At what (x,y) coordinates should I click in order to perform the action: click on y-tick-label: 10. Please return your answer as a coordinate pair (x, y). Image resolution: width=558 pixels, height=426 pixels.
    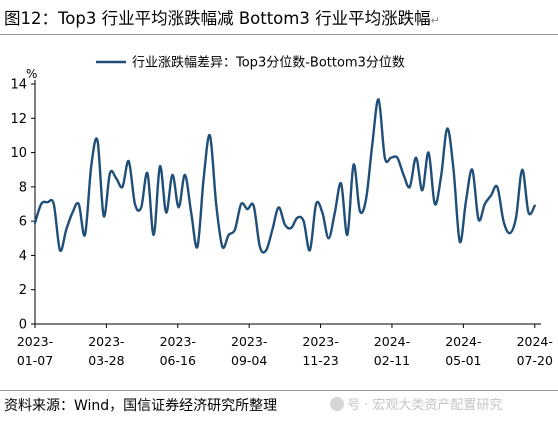
    Looking at the image, I should click on (18, 153).